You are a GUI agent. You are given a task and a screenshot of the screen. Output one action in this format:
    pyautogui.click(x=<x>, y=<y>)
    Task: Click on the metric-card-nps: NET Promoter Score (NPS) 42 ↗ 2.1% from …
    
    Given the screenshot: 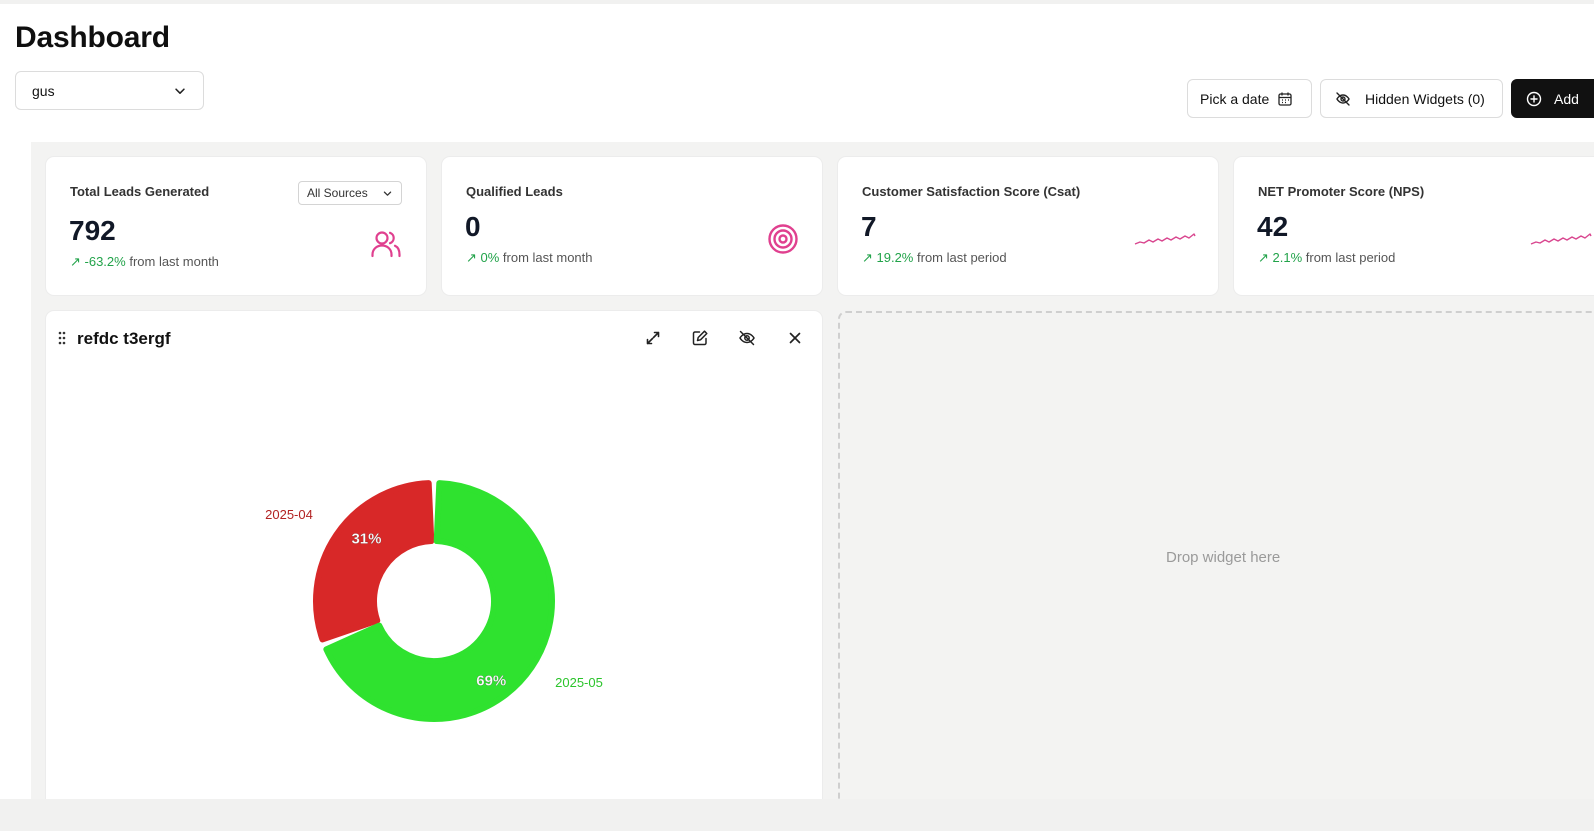 What is the action you would take?
    pyautogui.click(x=1414, y=226)
    